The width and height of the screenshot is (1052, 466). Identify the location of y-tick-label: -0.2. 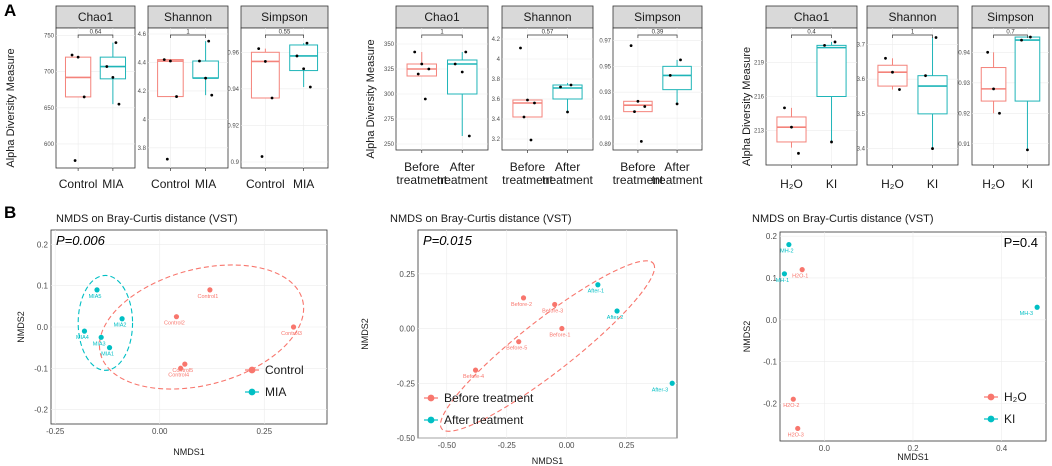
(770, 403).